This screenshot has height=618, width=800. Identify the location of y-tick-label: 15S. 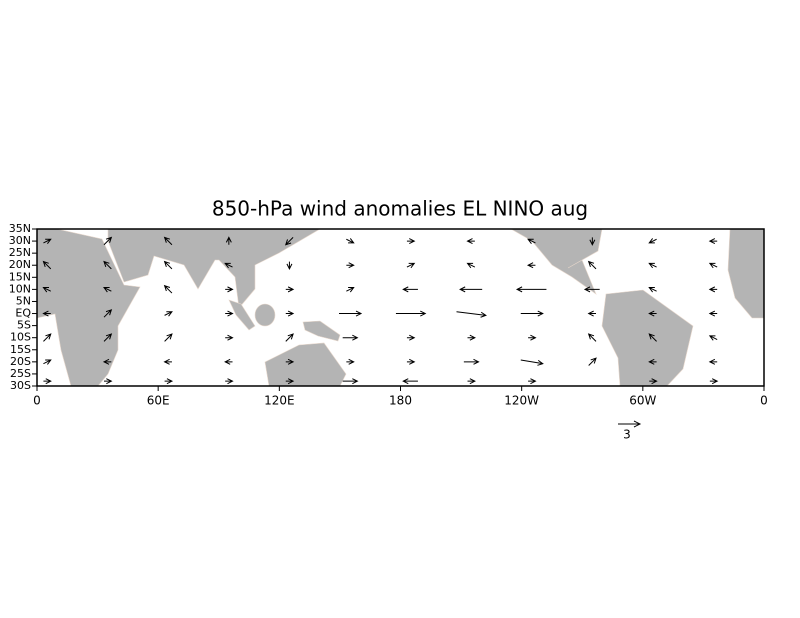
(20, 349).